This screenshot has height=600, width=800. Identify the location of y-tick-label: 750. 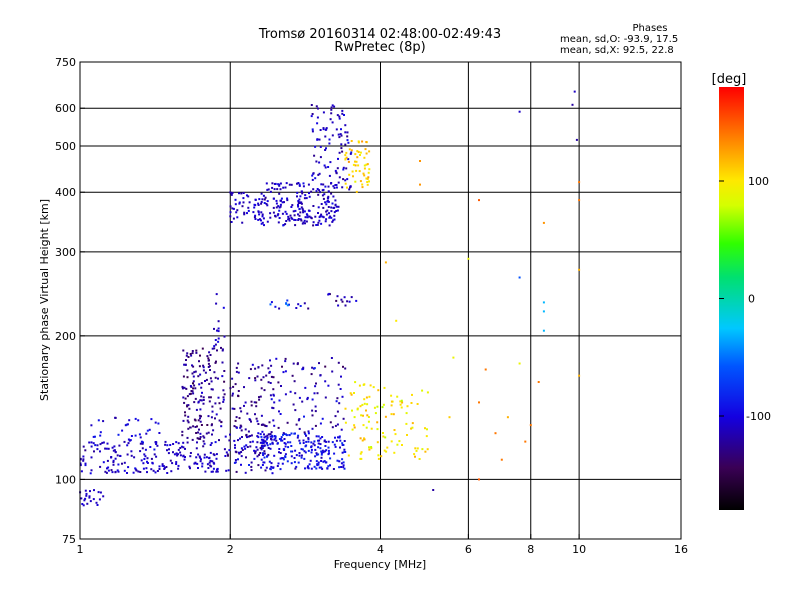
(65, 62).